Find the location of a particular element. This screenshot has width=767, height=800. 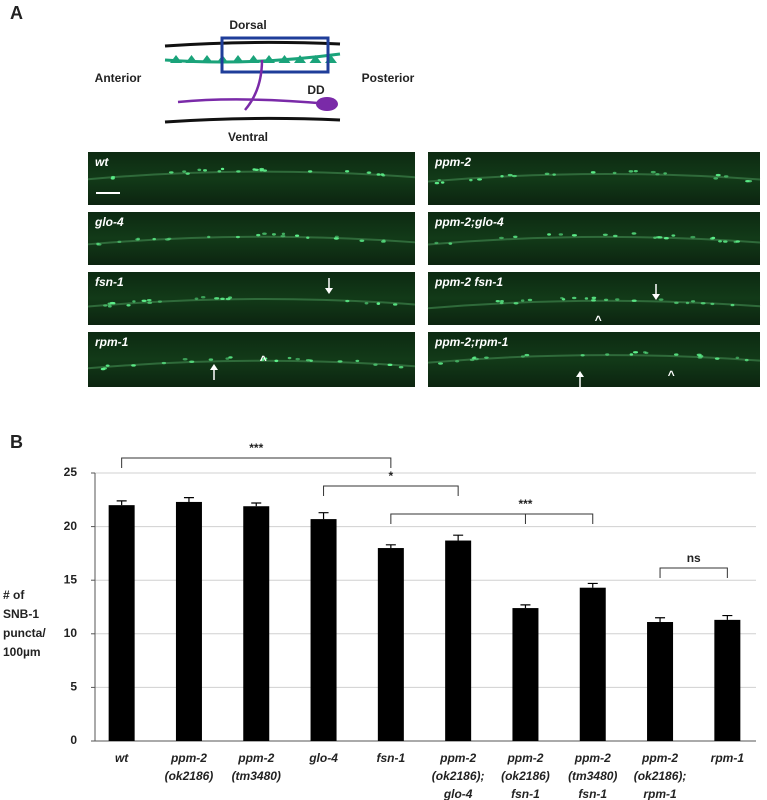

x-tick-label-line: fsn-1 is located at coordinates (525, 793).